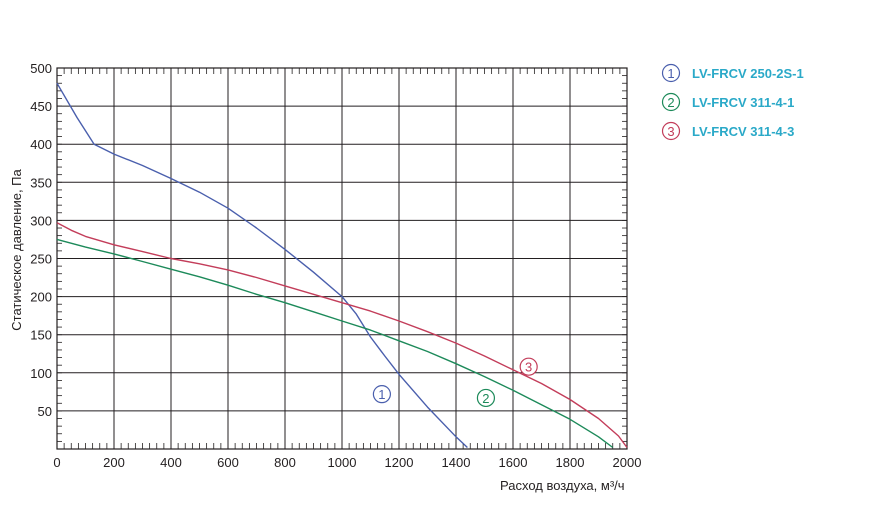 The width and height of the screenshot is (873, 505). Describe the element at coordinates (41, 144) in the screenshot. I see `y-tick-label: 400` at that location.